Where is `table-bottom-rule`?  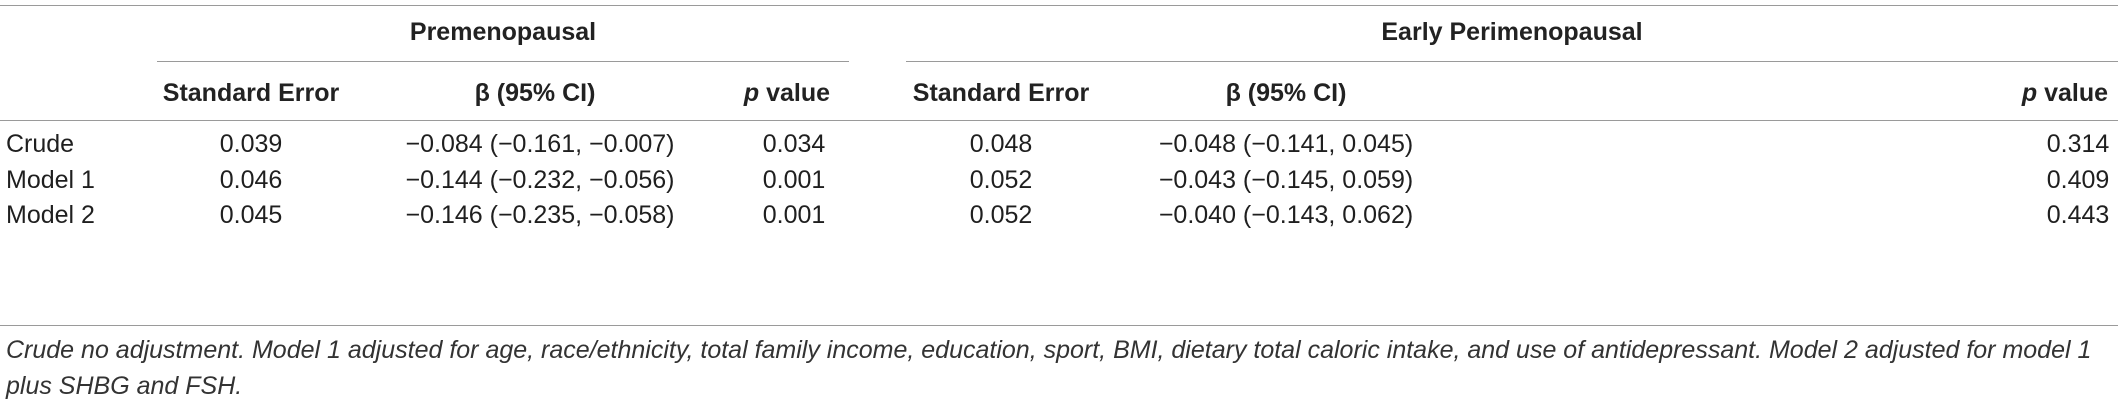
table-bottom-rule is located at coordinates (1059, 325).